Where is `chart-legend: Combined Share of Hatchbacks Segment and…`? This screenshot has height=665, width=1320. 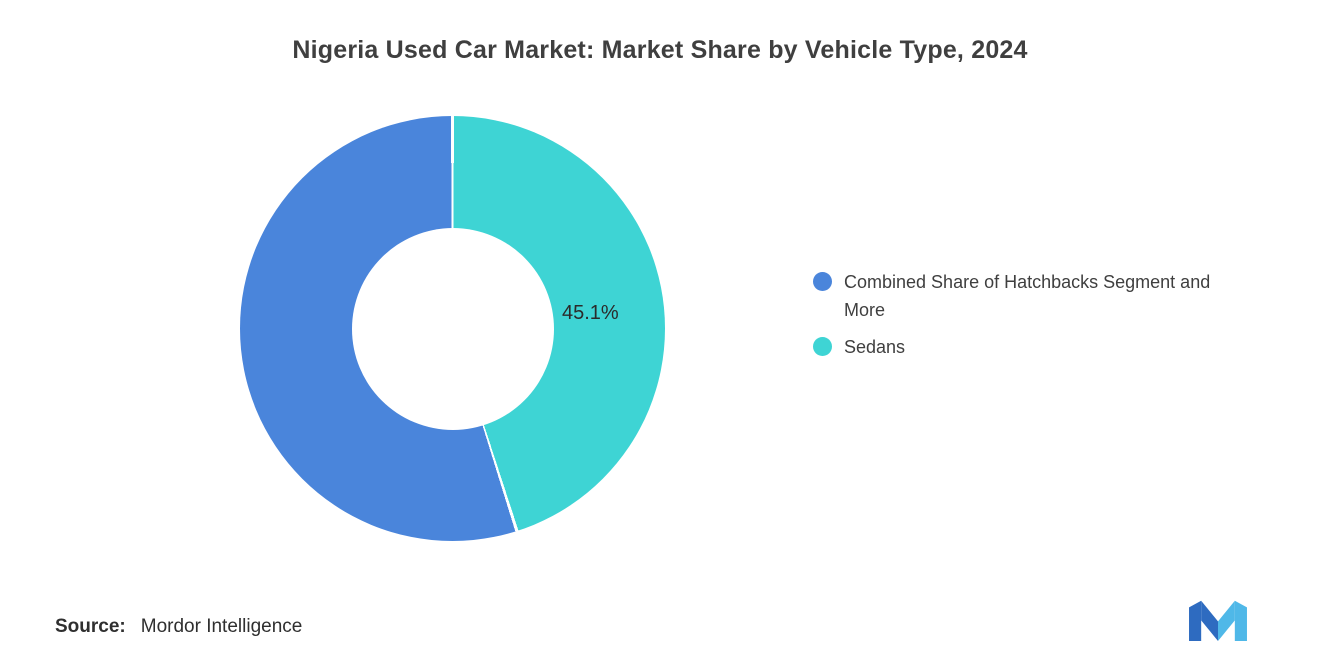
chart-legend: Combined Share of Hatchbacks Segment and… is located at coordinates (1052, 319).